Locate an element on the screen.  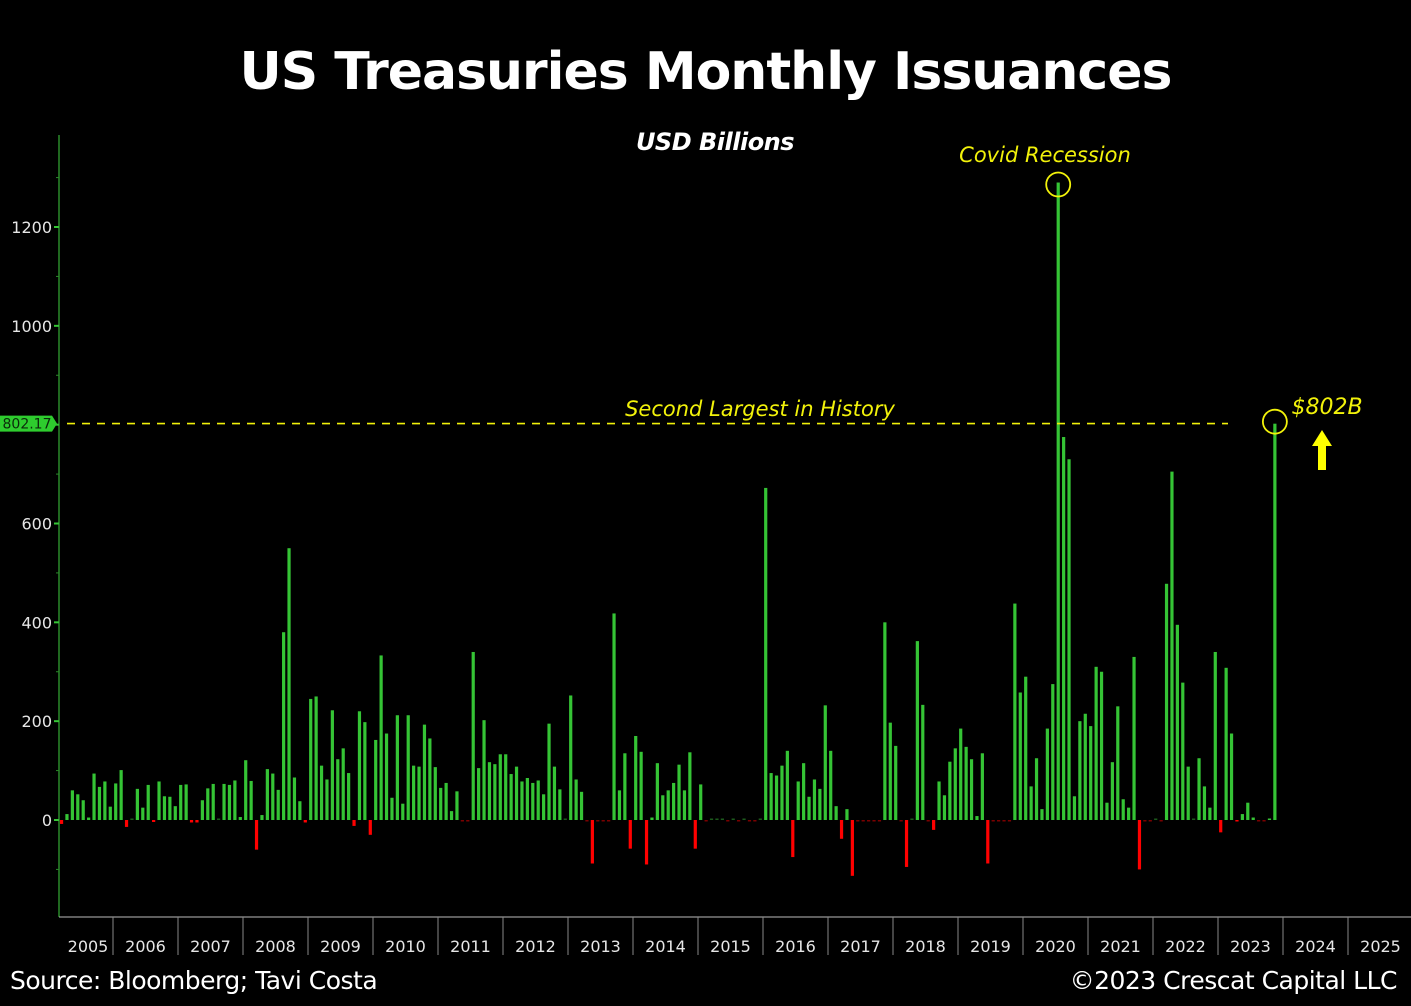
x-tick-label: 2021 is located at coordinates (1120, 946).